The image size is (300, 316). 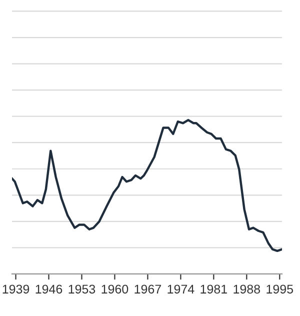 I want to click on x-tick-label: 1988, so click(x=247, y=289).